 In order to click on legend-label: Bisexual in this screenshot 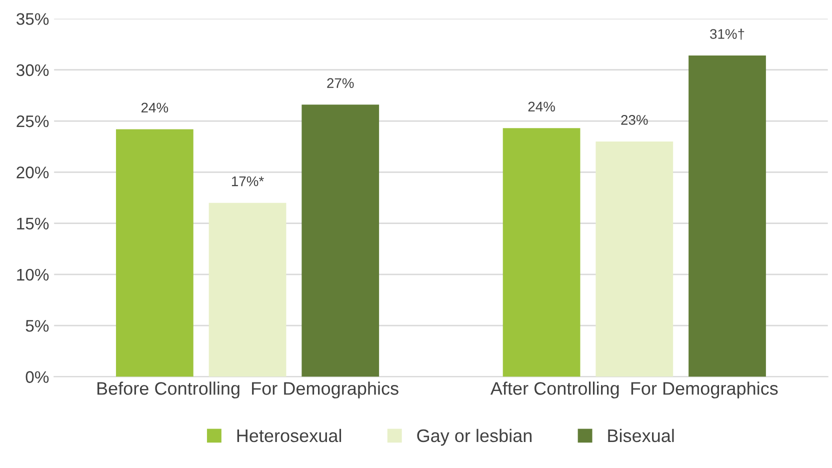, I will do `click(641, 435)`.